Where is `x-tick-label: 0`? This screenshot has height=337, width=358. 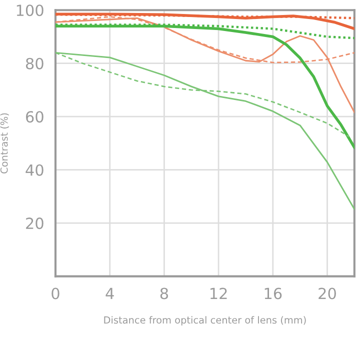 x-tick-label: 0 is located at coordinates (56, 294).